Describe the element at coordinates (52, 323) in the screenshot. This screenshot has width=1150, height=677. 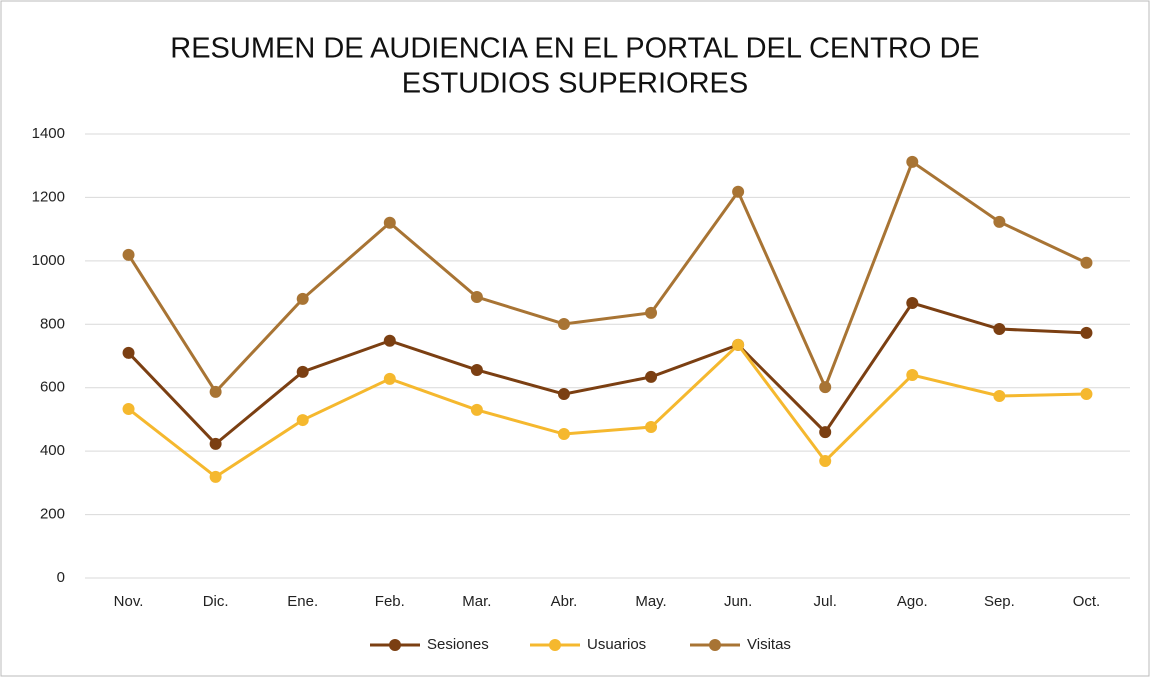
I see `y-tick-label: 800` at that location.